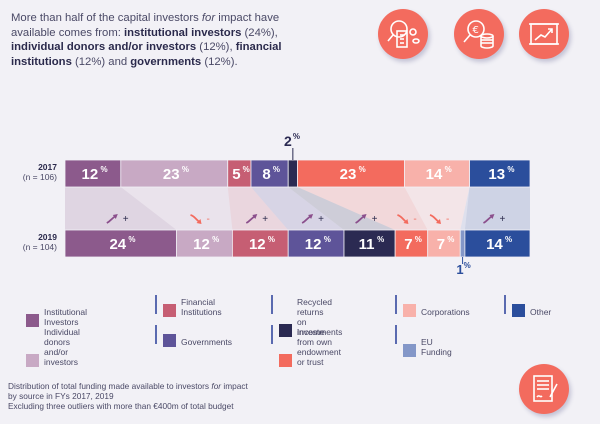  I want to click on legend-label: Other, so click(540, 307).